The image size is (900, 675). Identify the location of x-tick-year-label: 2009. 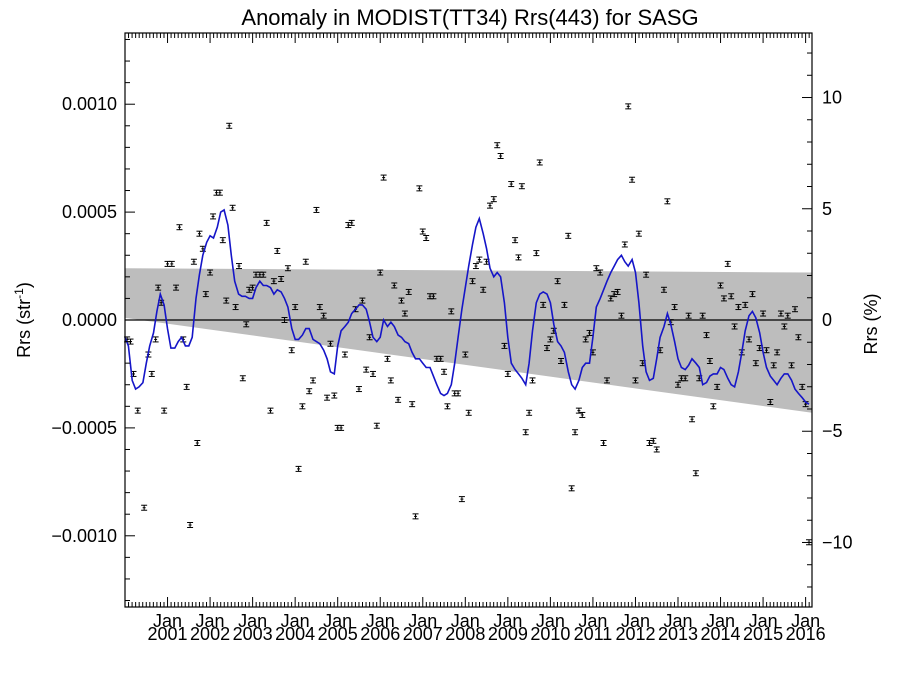
(508, 634).